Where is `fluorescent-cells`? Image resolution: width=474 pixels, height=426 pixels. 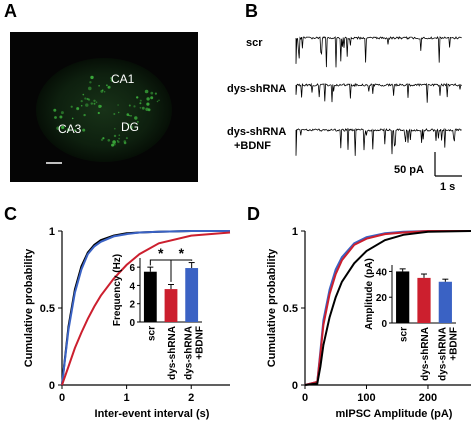 fluorescent-cells is located at coordinates (106, 111).